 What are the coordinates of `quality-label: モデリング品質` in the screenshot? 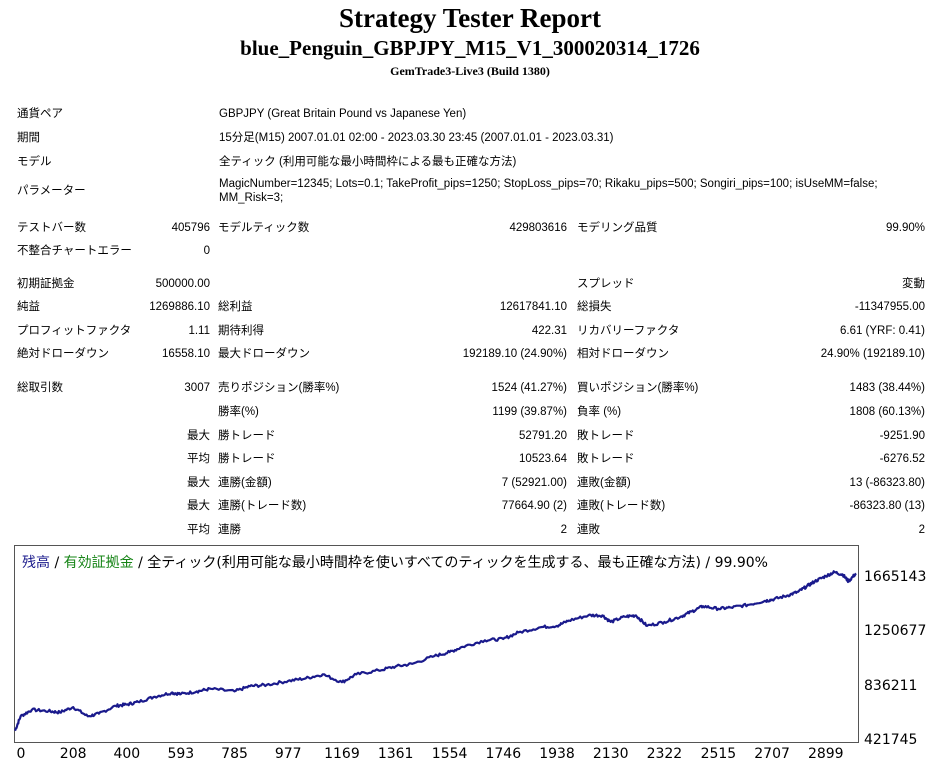 It's located at (617, 228).